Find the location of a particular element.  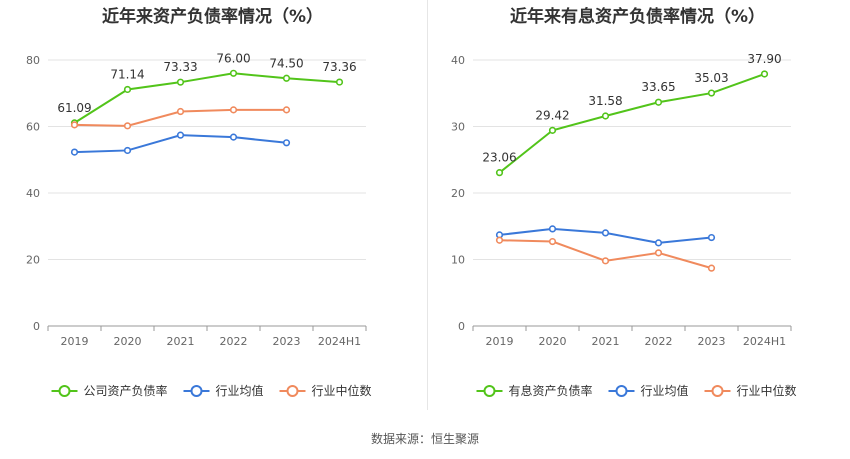

panel-divider is located at coordinates (427, 205).